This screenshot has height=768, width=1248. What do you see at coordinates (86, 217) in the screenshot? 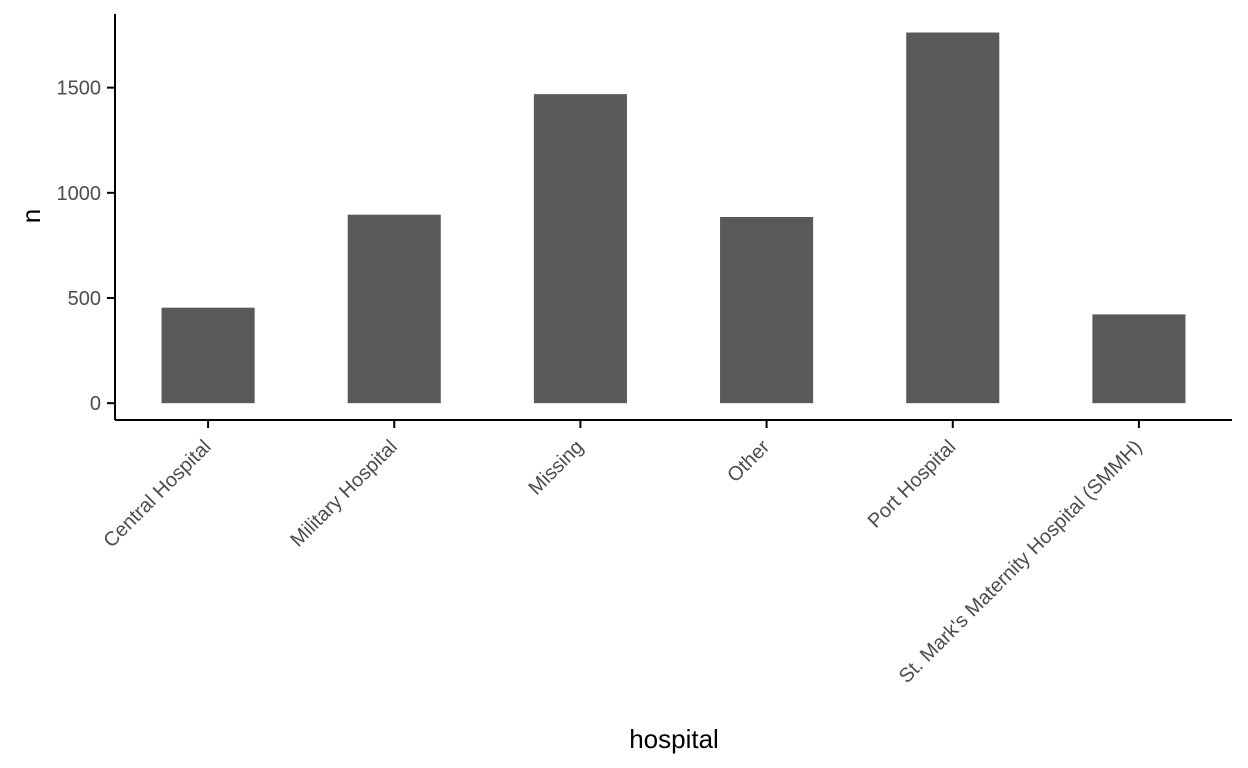
I see `y-axis: 0 500 1000 1500` at bounding box center [86, 217].